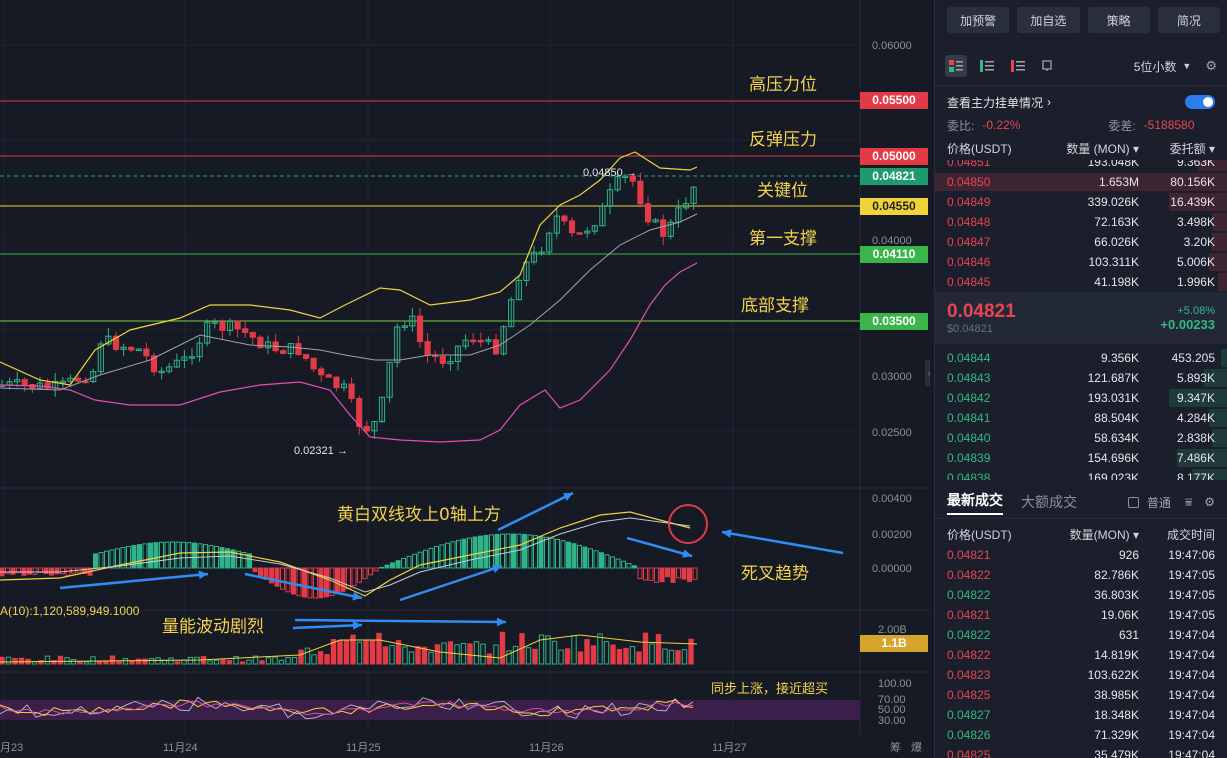 The width and height of the screenshot is (1227, 758). I want to click on rsi-tick-label: 100.00, so click(895, 684).